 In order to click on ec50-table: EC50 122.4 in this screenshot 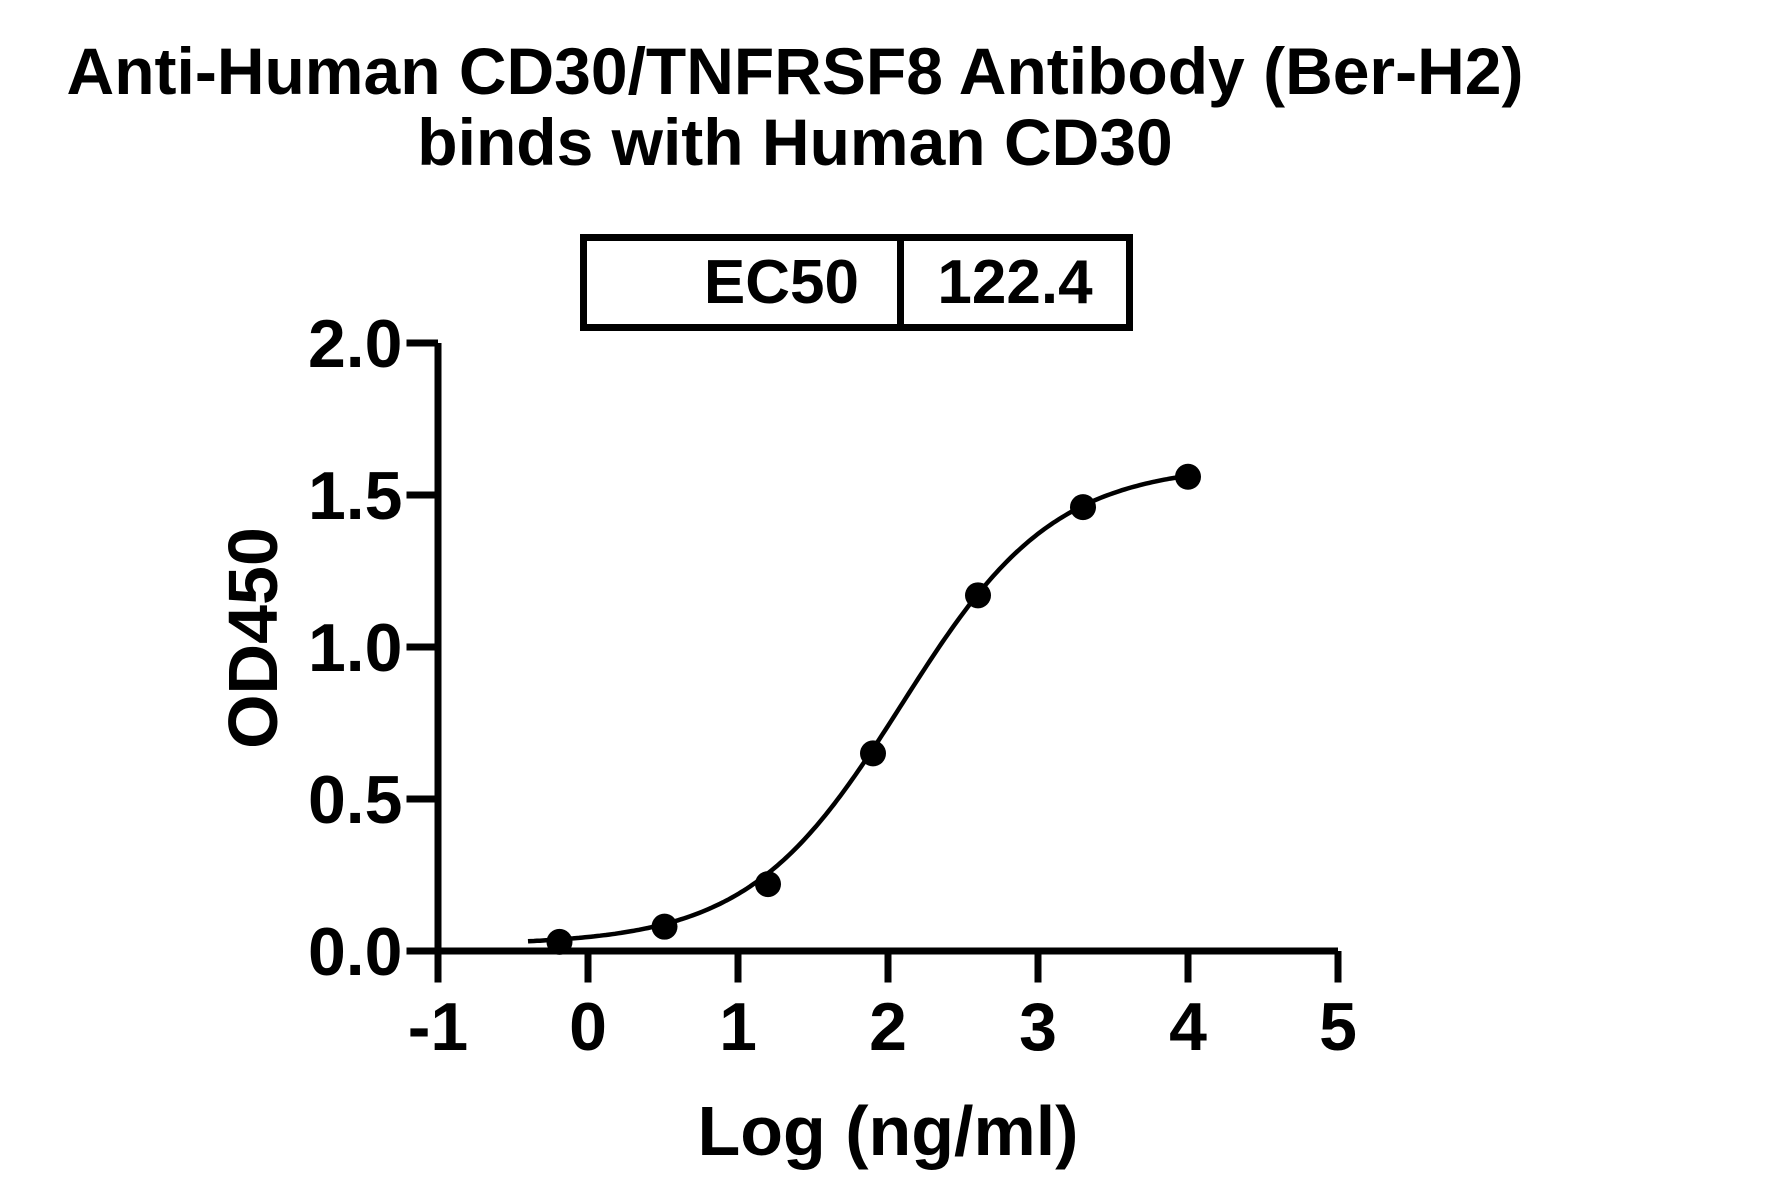, I will do `click(856, 282)`.